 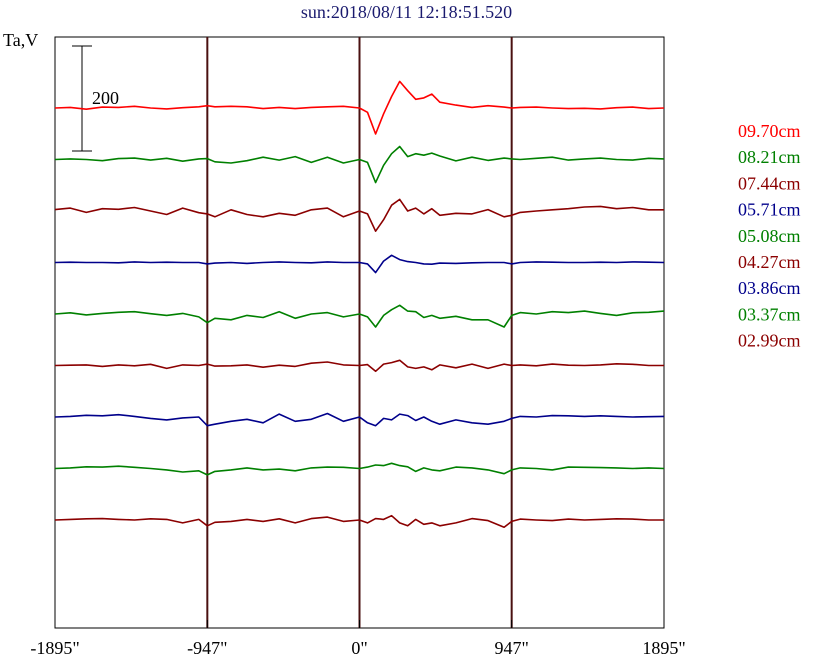 What do you see at coordinates (359, 215) in the screenshot?
I see `series-line-07.44cm` at bounding box center [359, 215].